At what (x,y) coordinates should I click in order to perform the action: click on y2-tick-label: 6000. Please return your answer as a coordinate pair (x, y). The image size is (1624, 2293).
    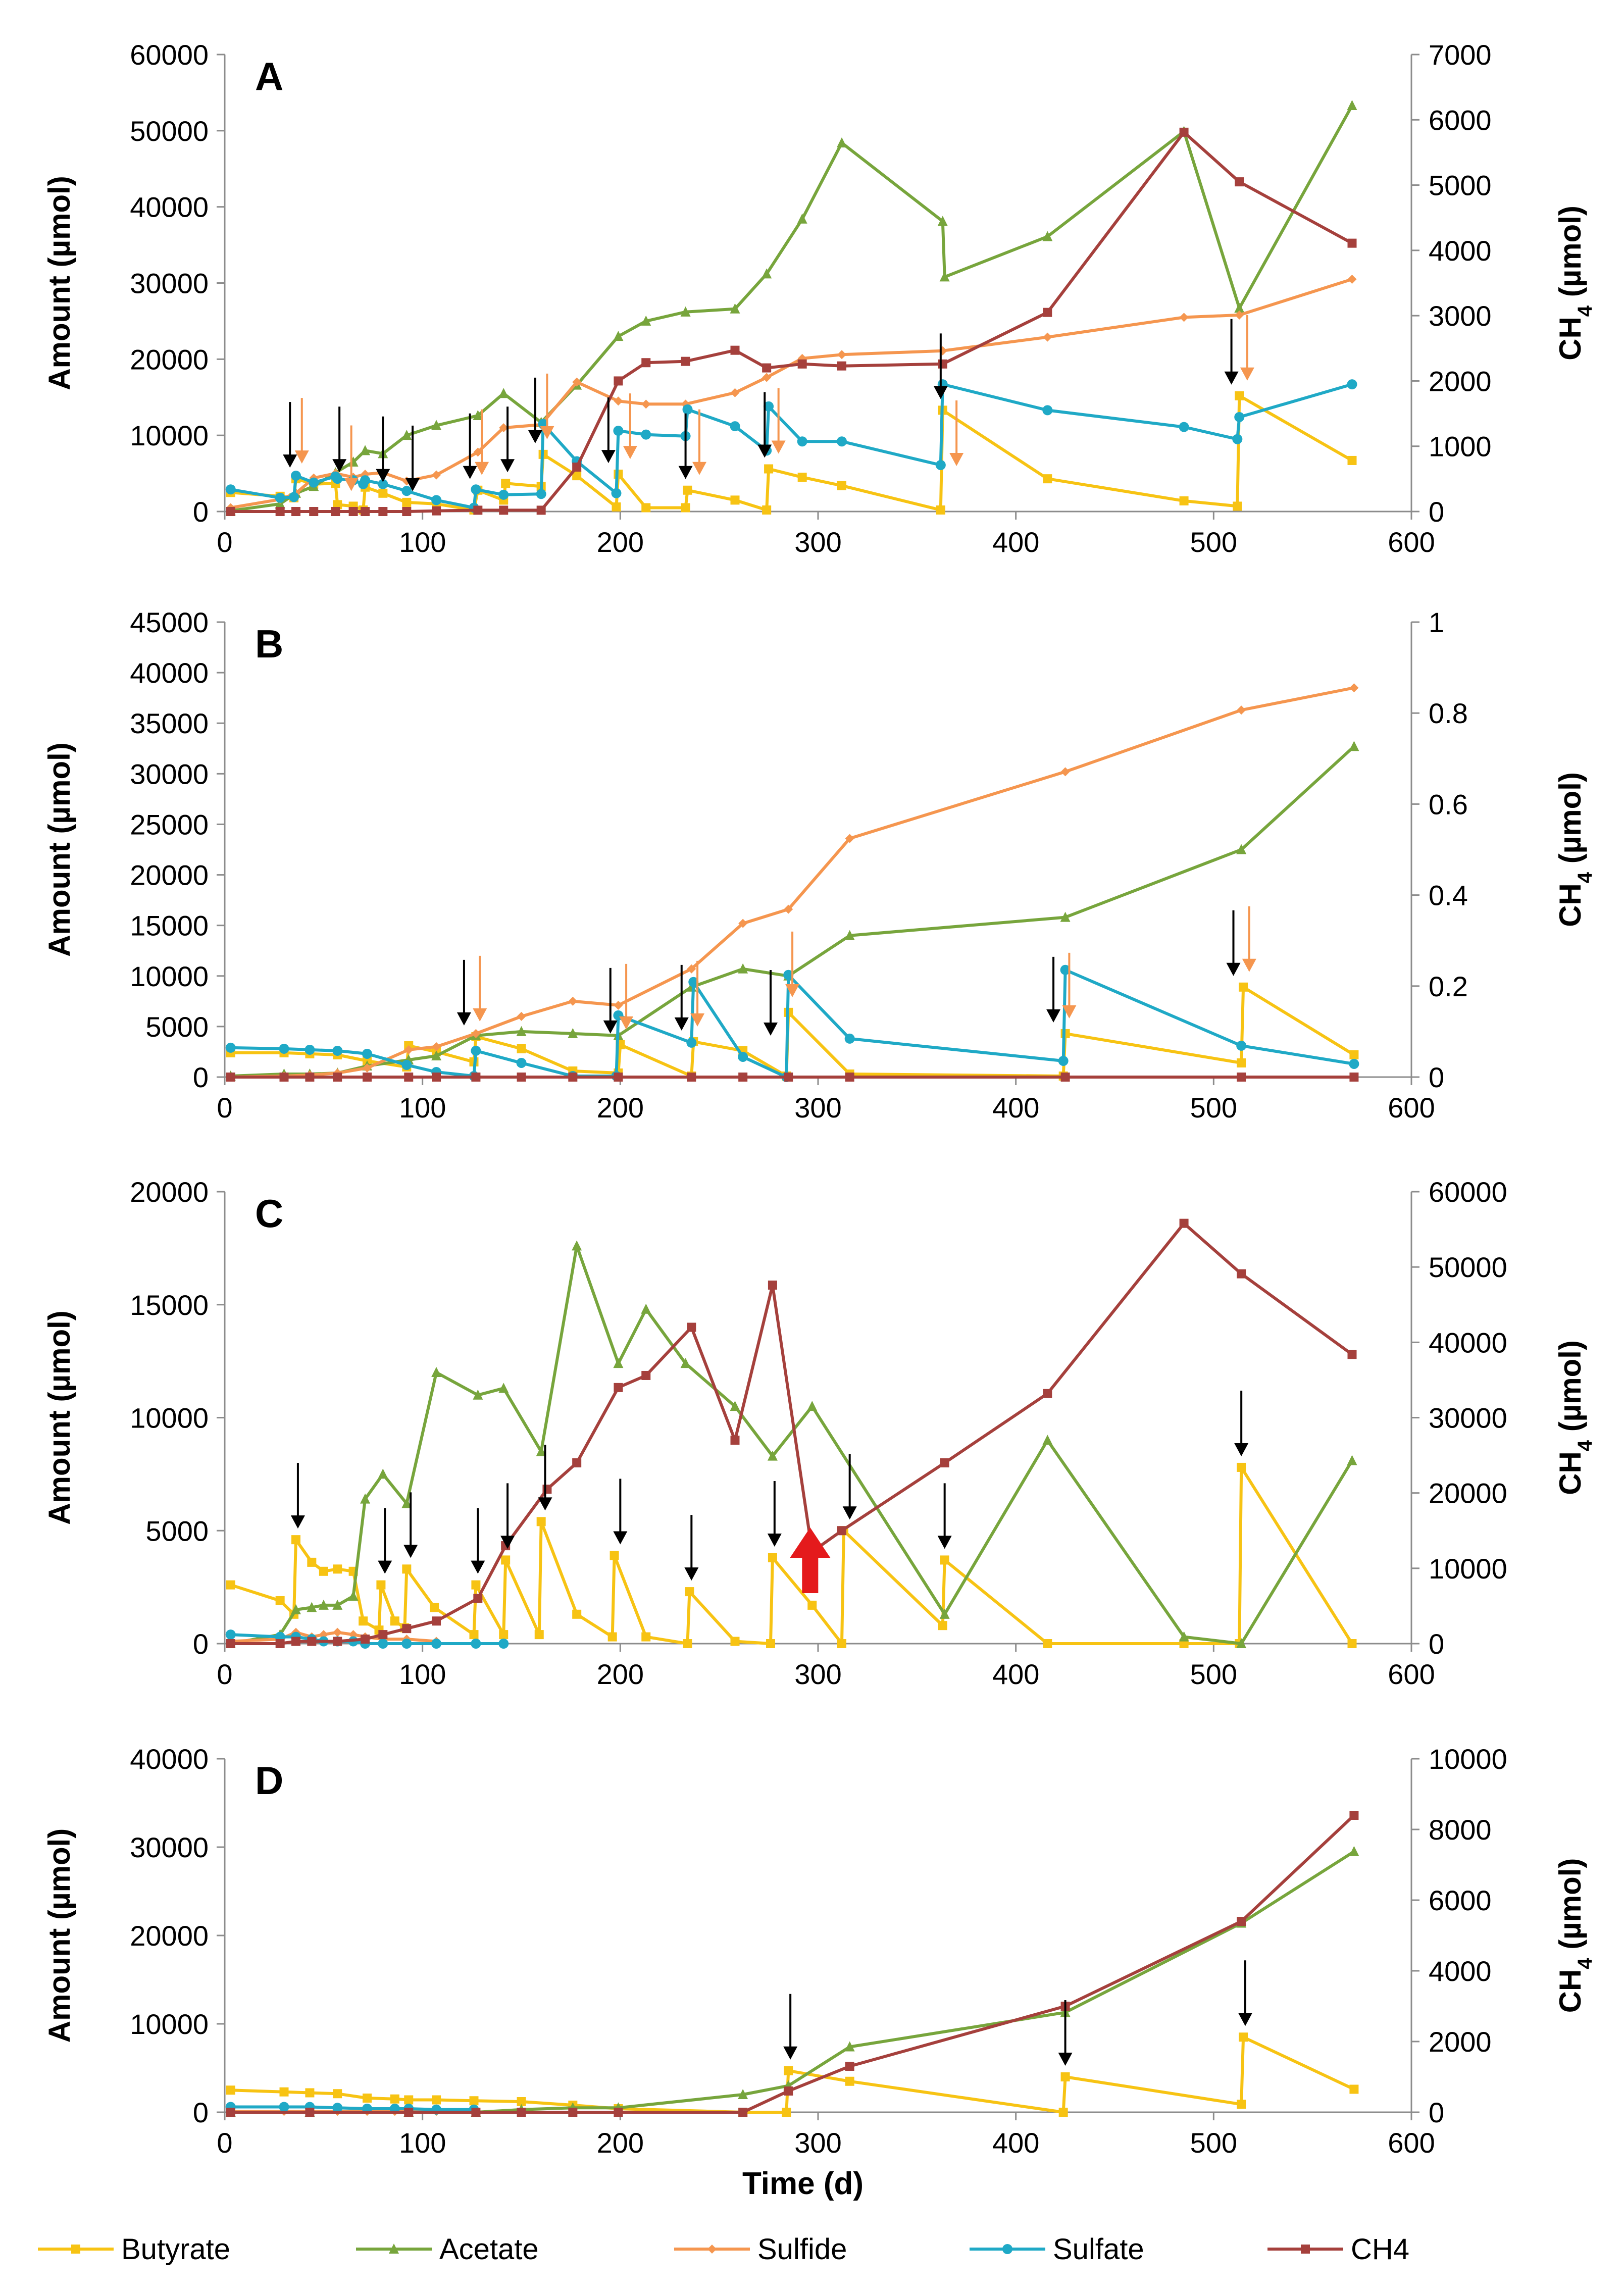
    Looking at the image, I should click on (1460, 1900).